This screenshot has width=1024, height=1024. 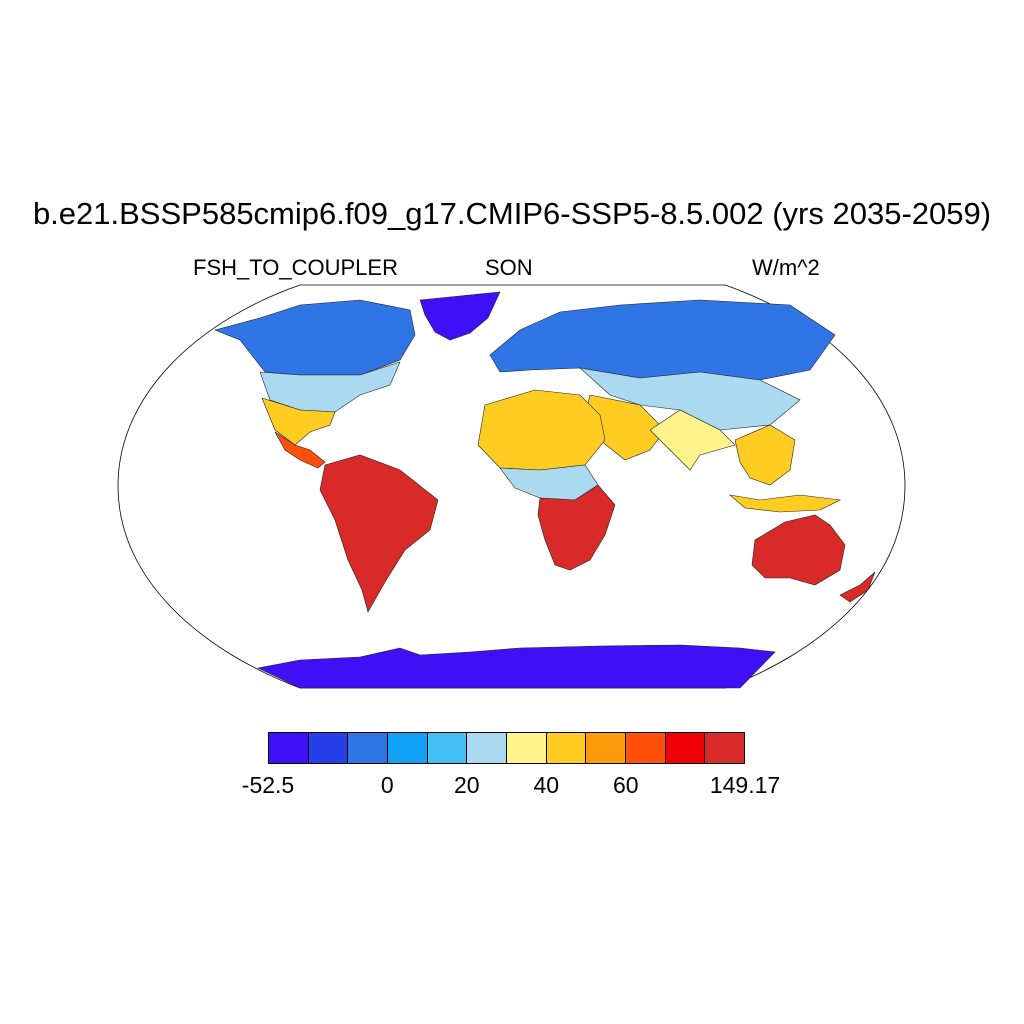 What do you see at coordinates (798, 550) in the screenshot?
I see `region-australia` at bounding box center [798, 550].